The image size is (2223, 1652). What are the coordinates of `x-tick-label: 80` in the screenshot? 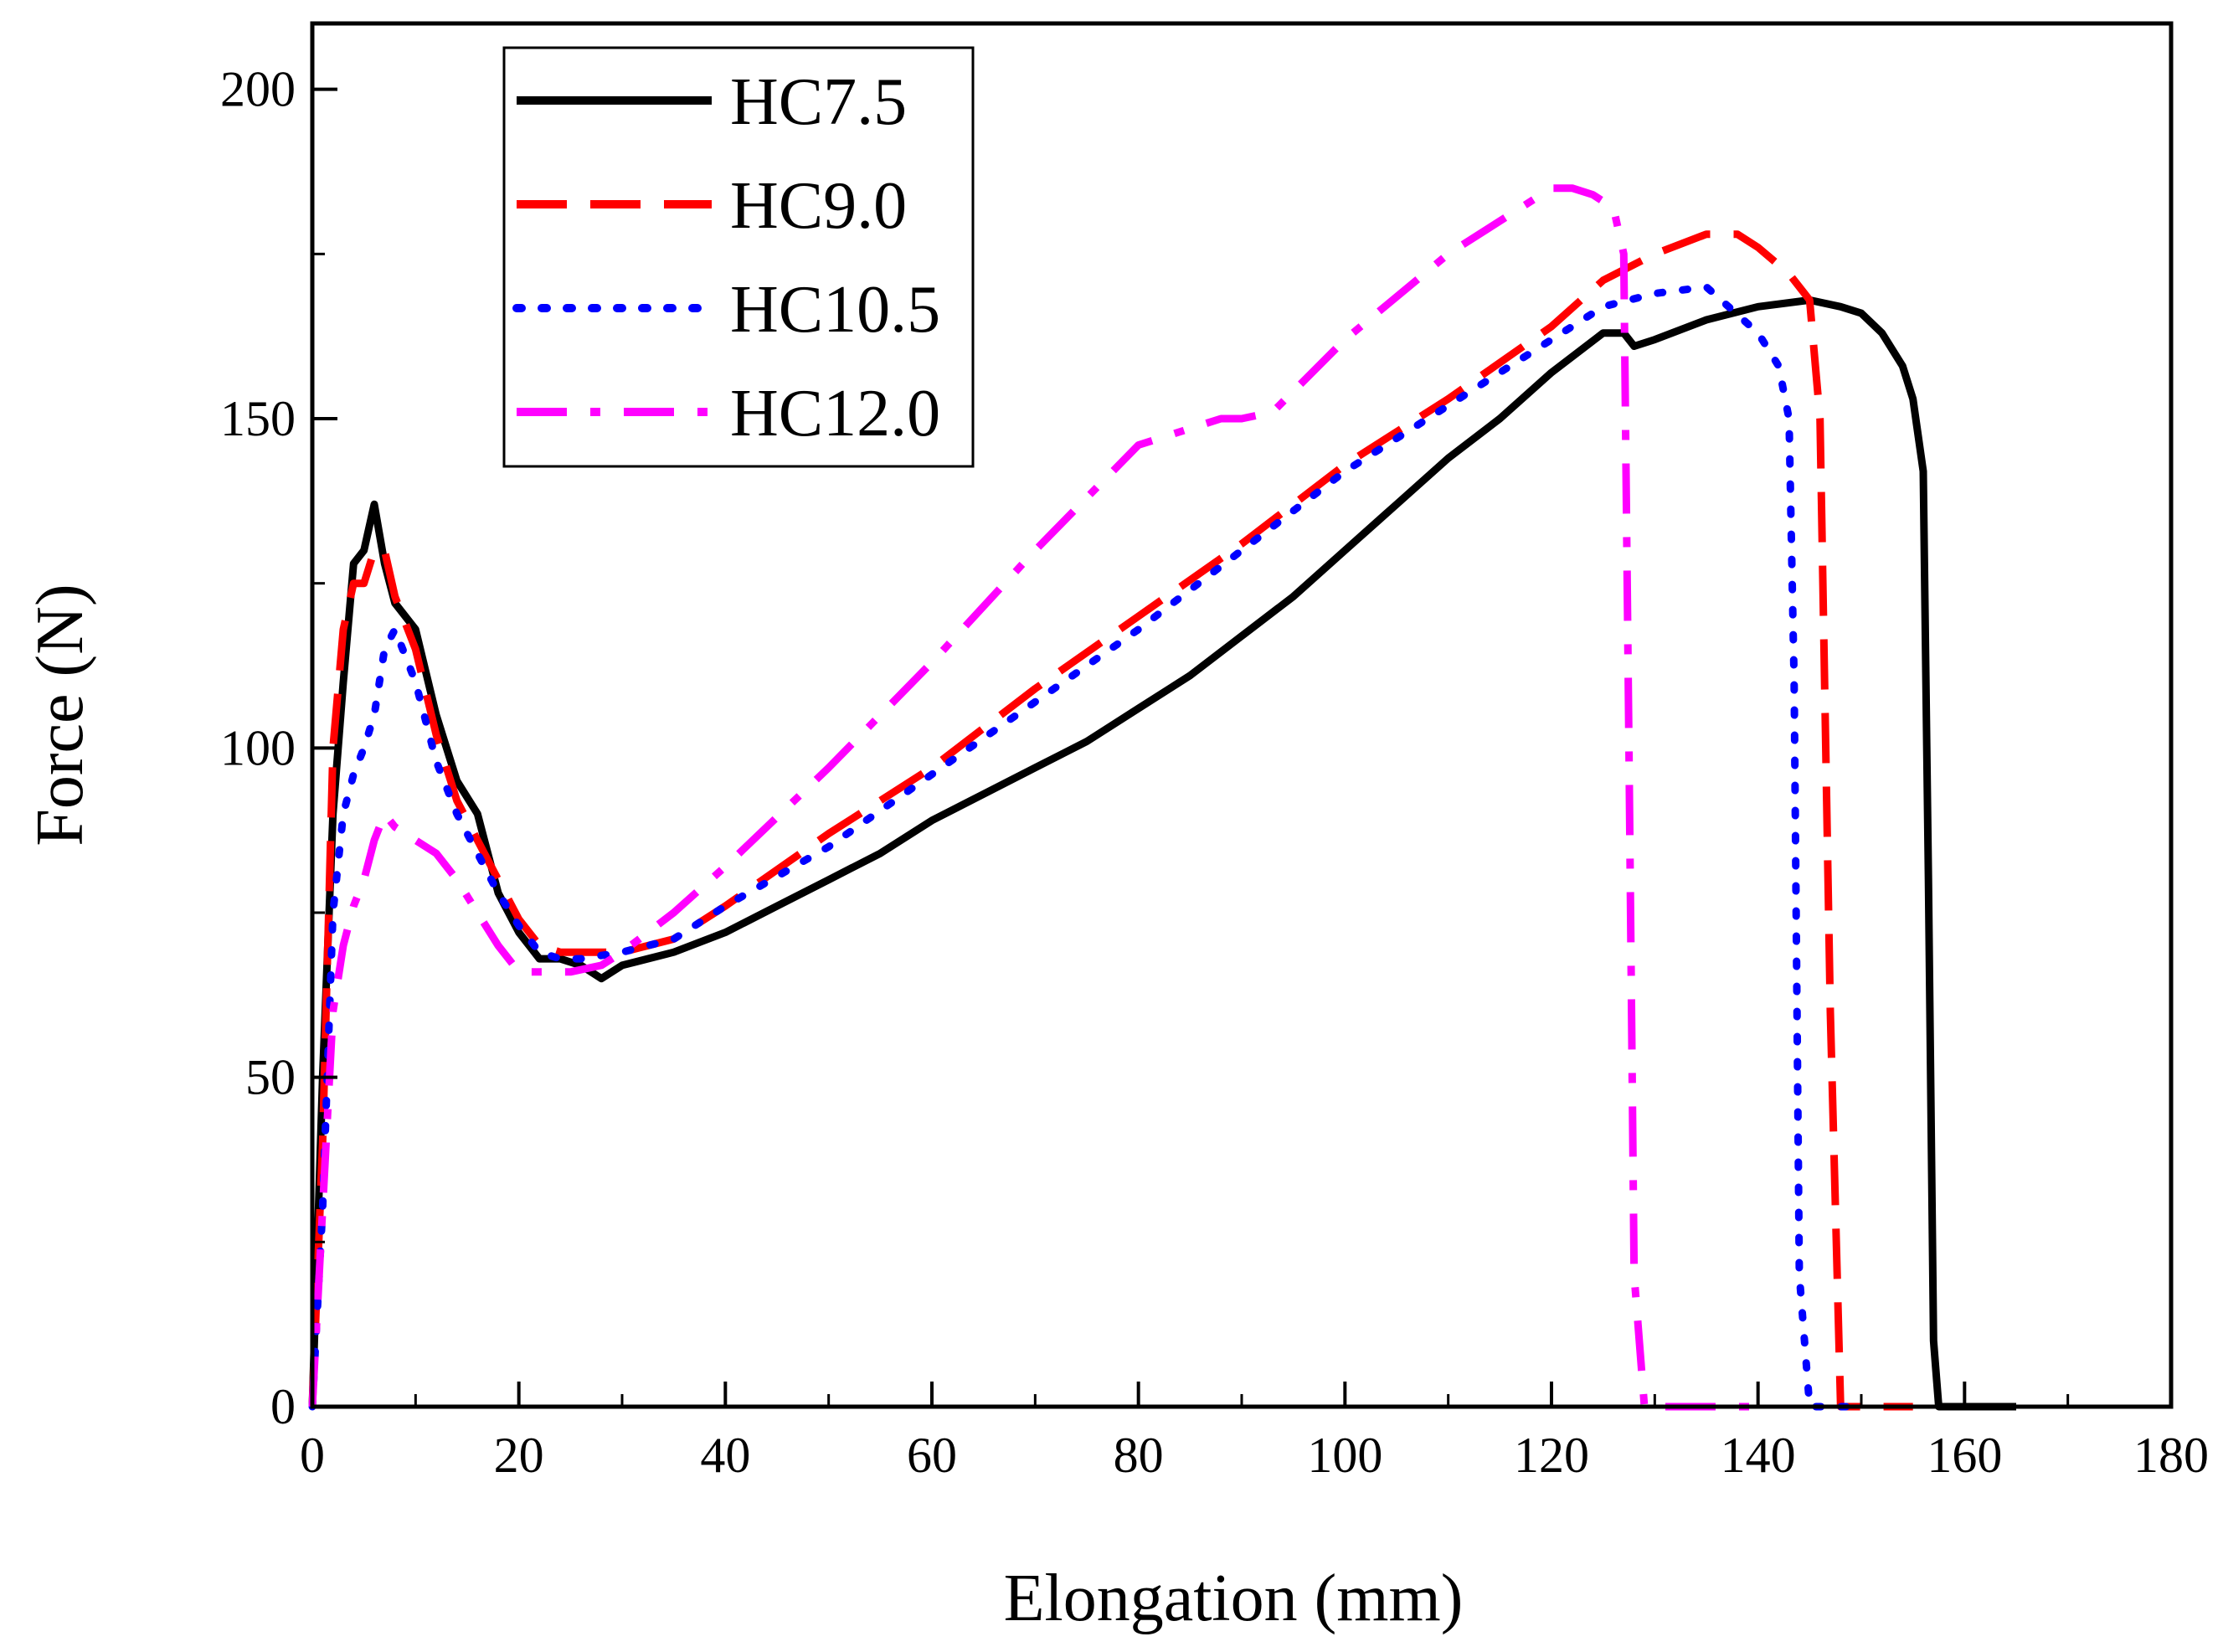 It's located at (1139, 1456).